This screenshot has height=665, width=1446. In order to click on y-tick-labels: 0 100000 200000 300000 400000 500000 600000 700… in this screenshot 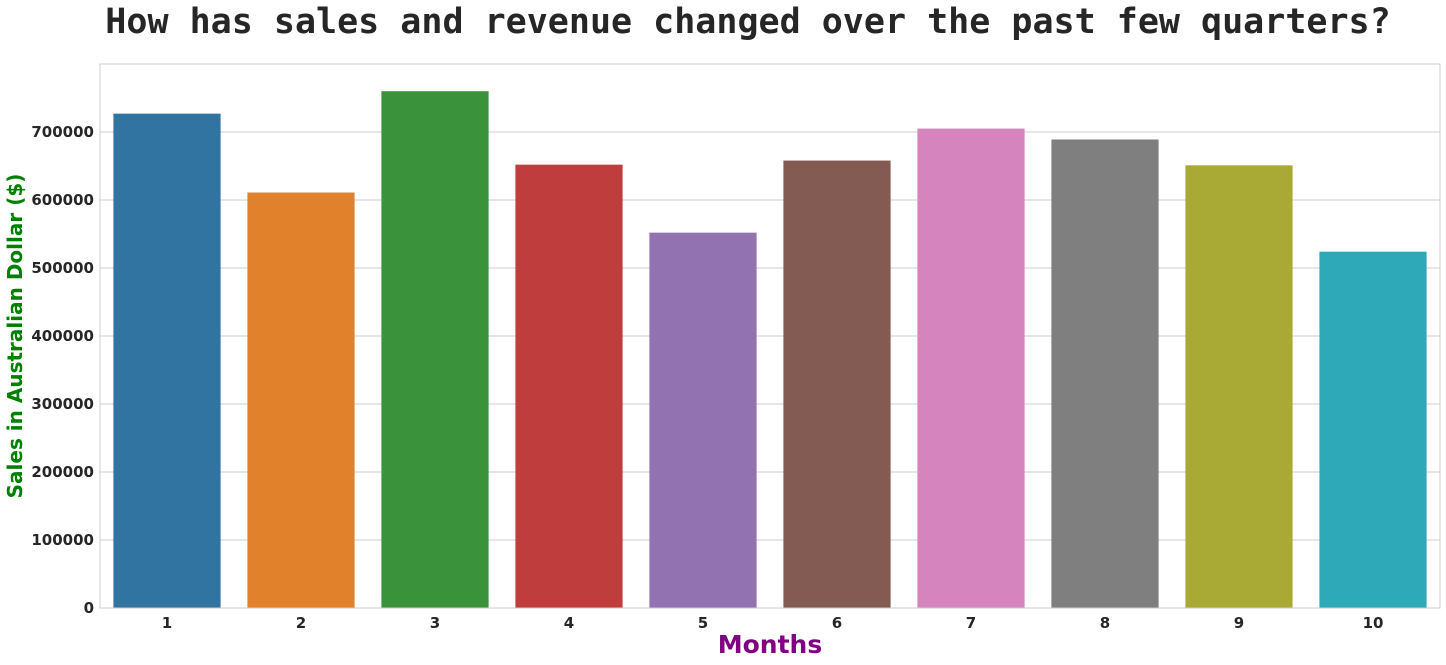, I will do `click(62, 370)`.